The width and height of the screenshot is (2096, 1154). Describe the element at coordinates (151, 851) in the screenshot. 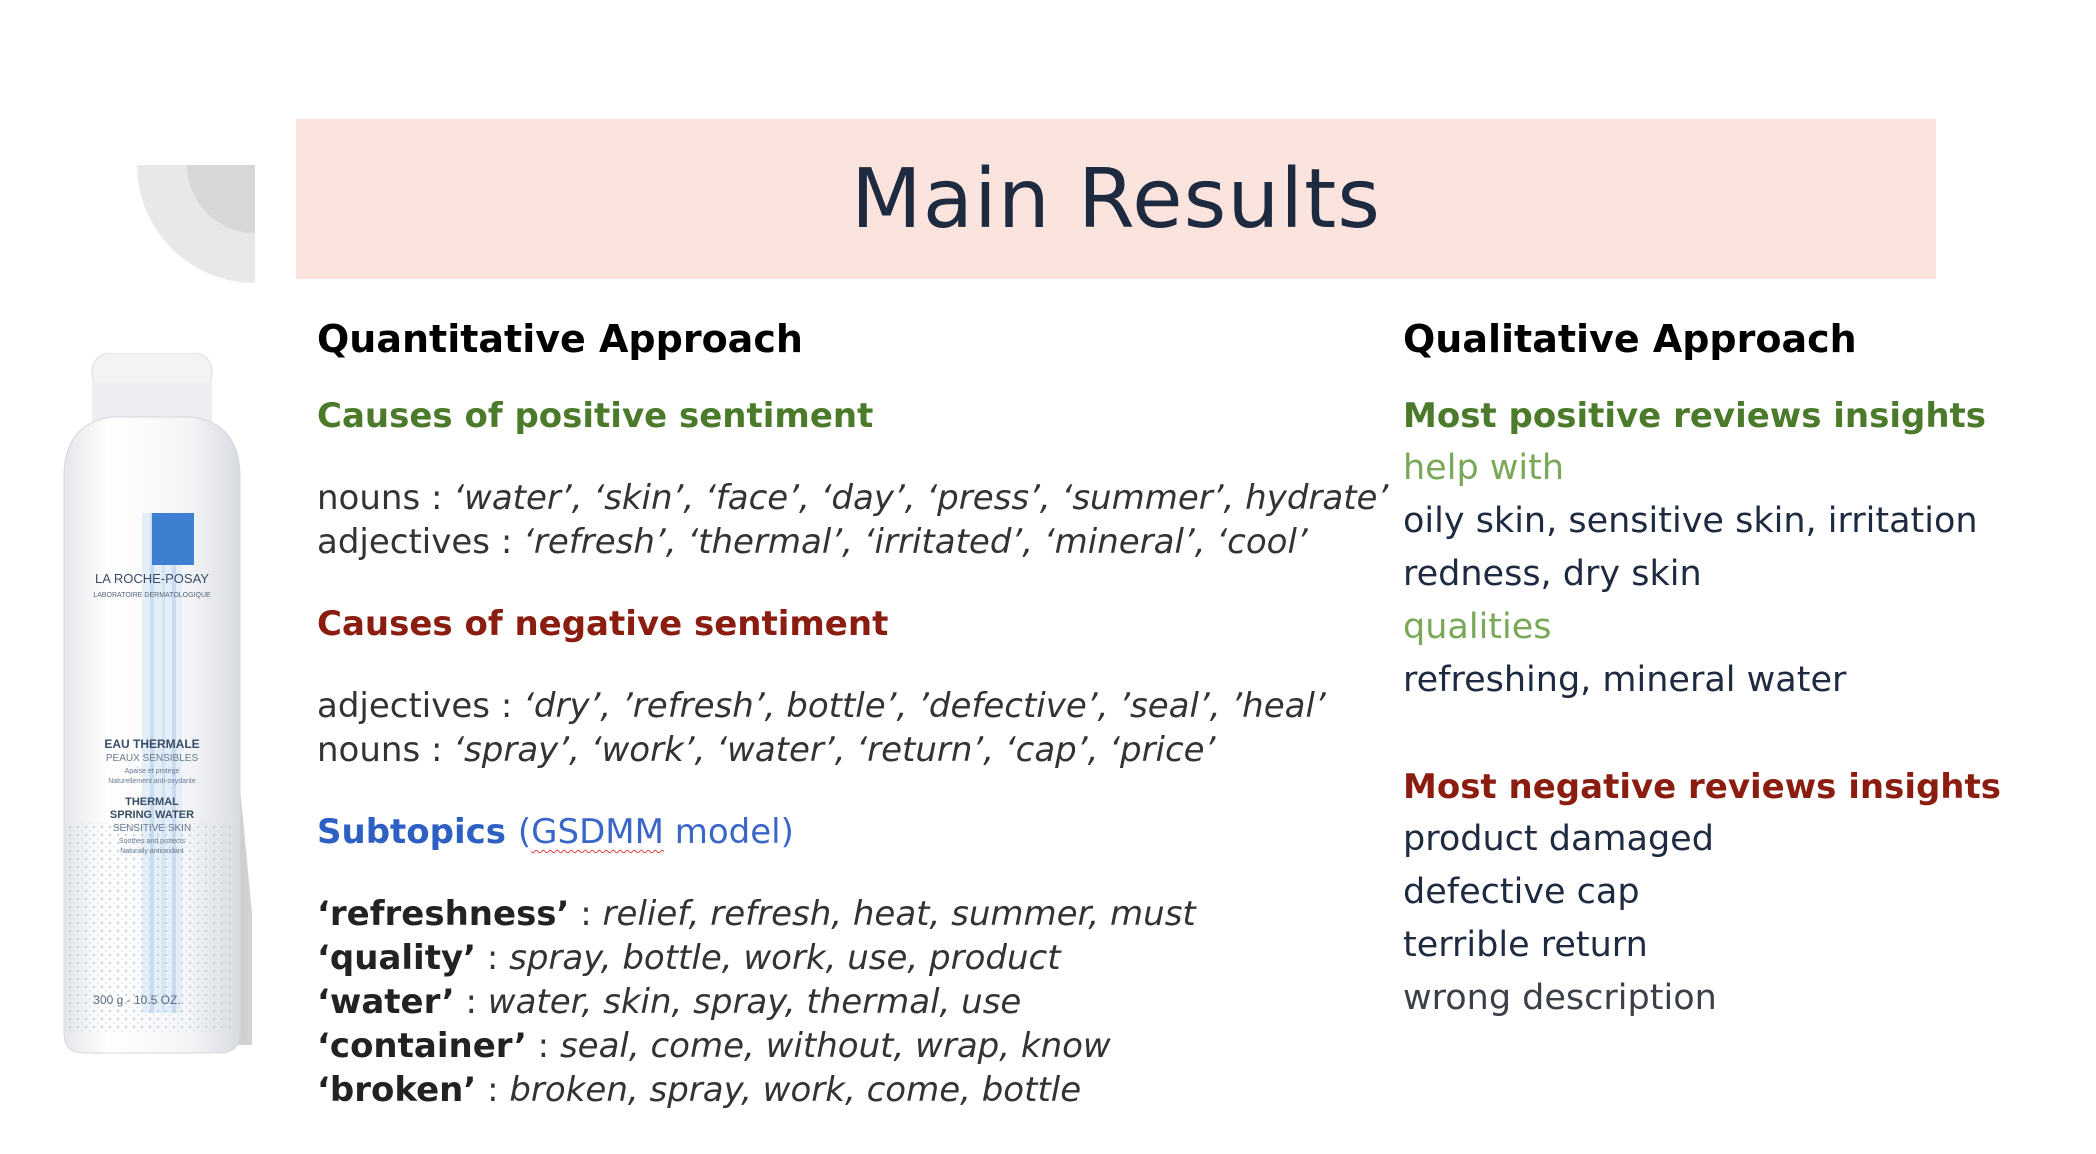

I see `bottle-desc-en-2: Naturally antioxidant` at that location.